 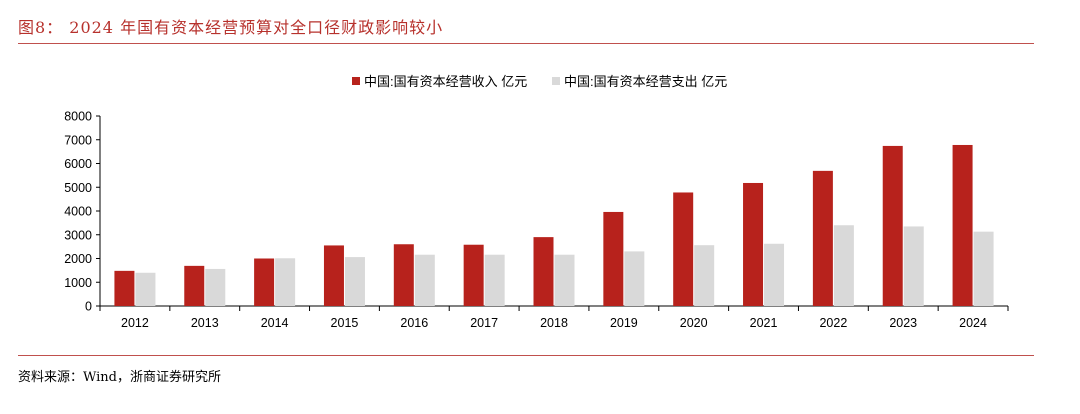 What do you see at coordinates (634, 278) in the screenshot?
I see `expenditure-bar-2019` at bounding box center [634, 278].